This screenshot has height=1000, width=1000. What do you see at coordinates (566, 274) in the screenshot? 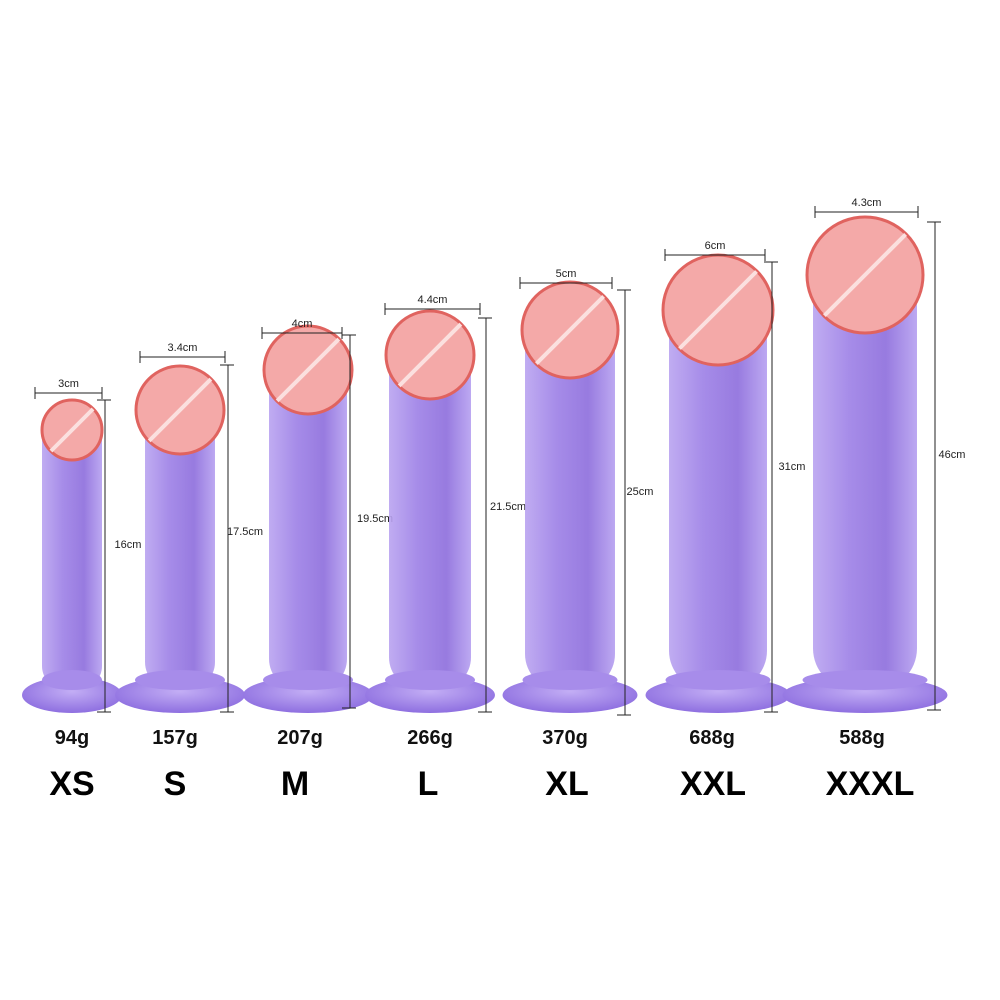
I see `width-label: 5cm` at bounding box center [566, 274].